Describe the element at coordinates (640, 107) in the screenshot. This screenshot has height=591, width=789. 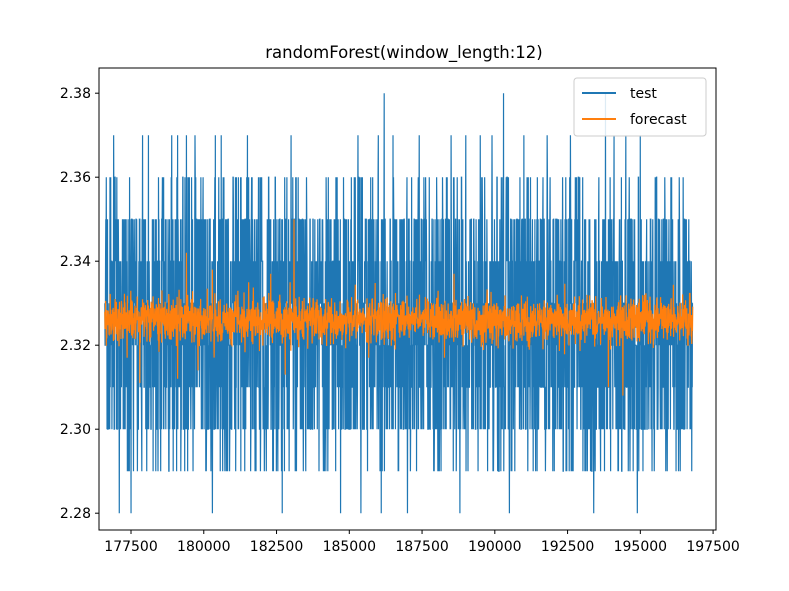
I see `legend: test forecast` at that location.